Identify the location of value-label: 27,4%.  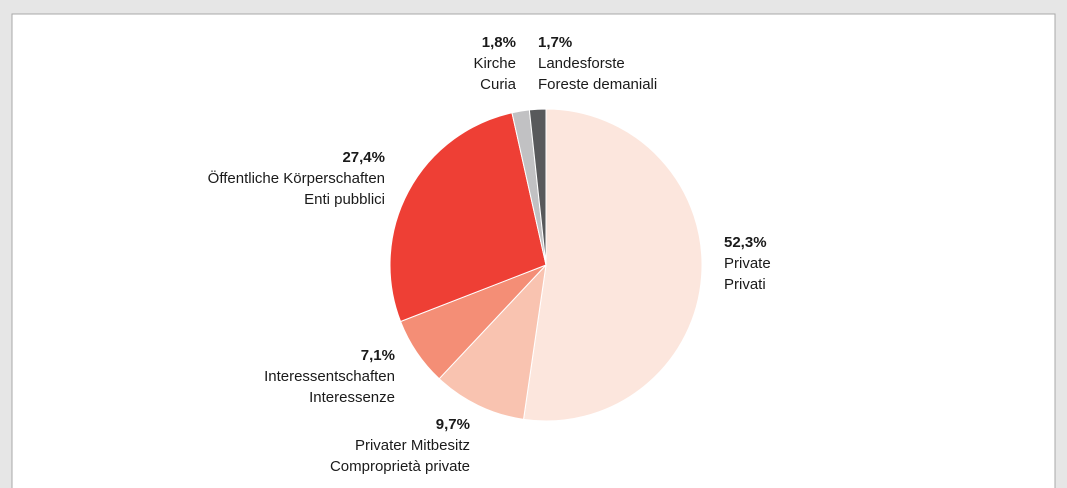
(363, 157).